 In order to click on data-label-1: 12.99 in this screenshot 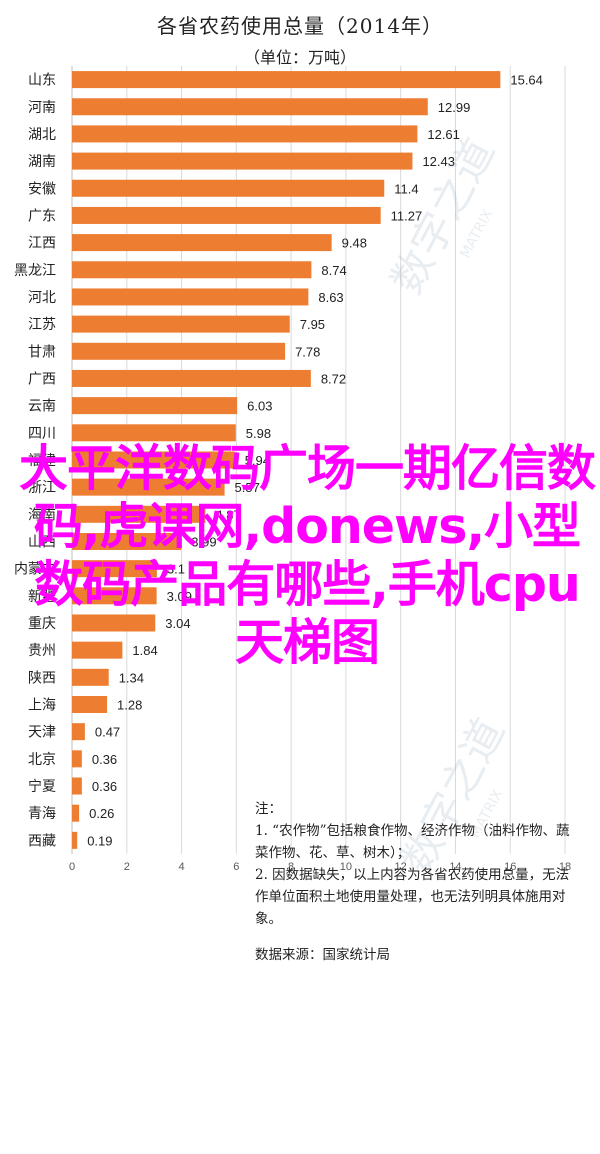, I will do `click(454, 107)`.